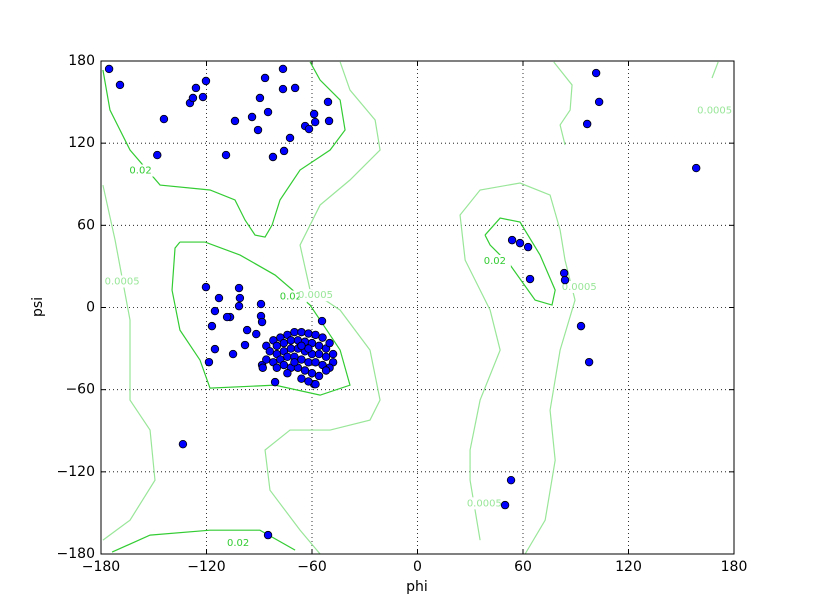 This screenshot has width=815, height=615. What do you see at coordinates (206, 567) in the screenshot?
I see `x-tick-label: −120` at bounding box center [206, 567].